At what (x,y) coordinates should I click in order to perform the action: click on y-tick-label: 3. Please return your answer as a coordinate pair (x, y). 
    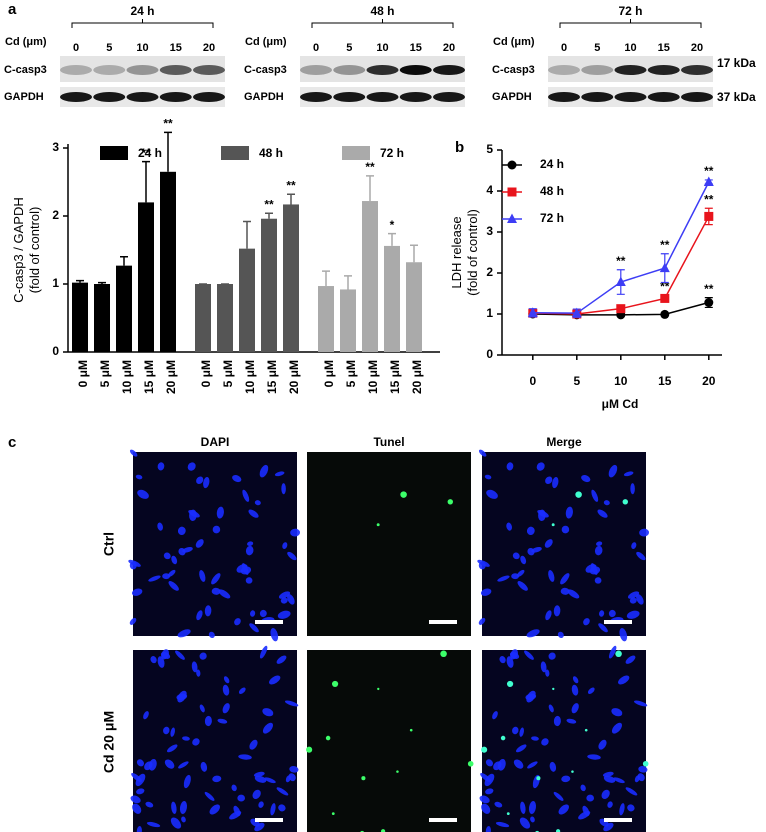
    Looking at the image, I should click on (55, 147).